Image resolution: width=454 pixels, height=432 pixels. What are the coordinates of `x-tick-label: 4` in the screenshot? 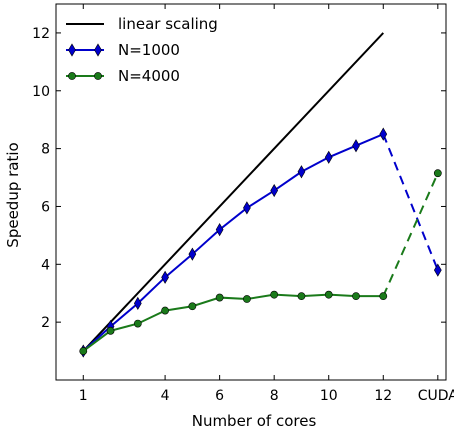 It's located at (165, 396).